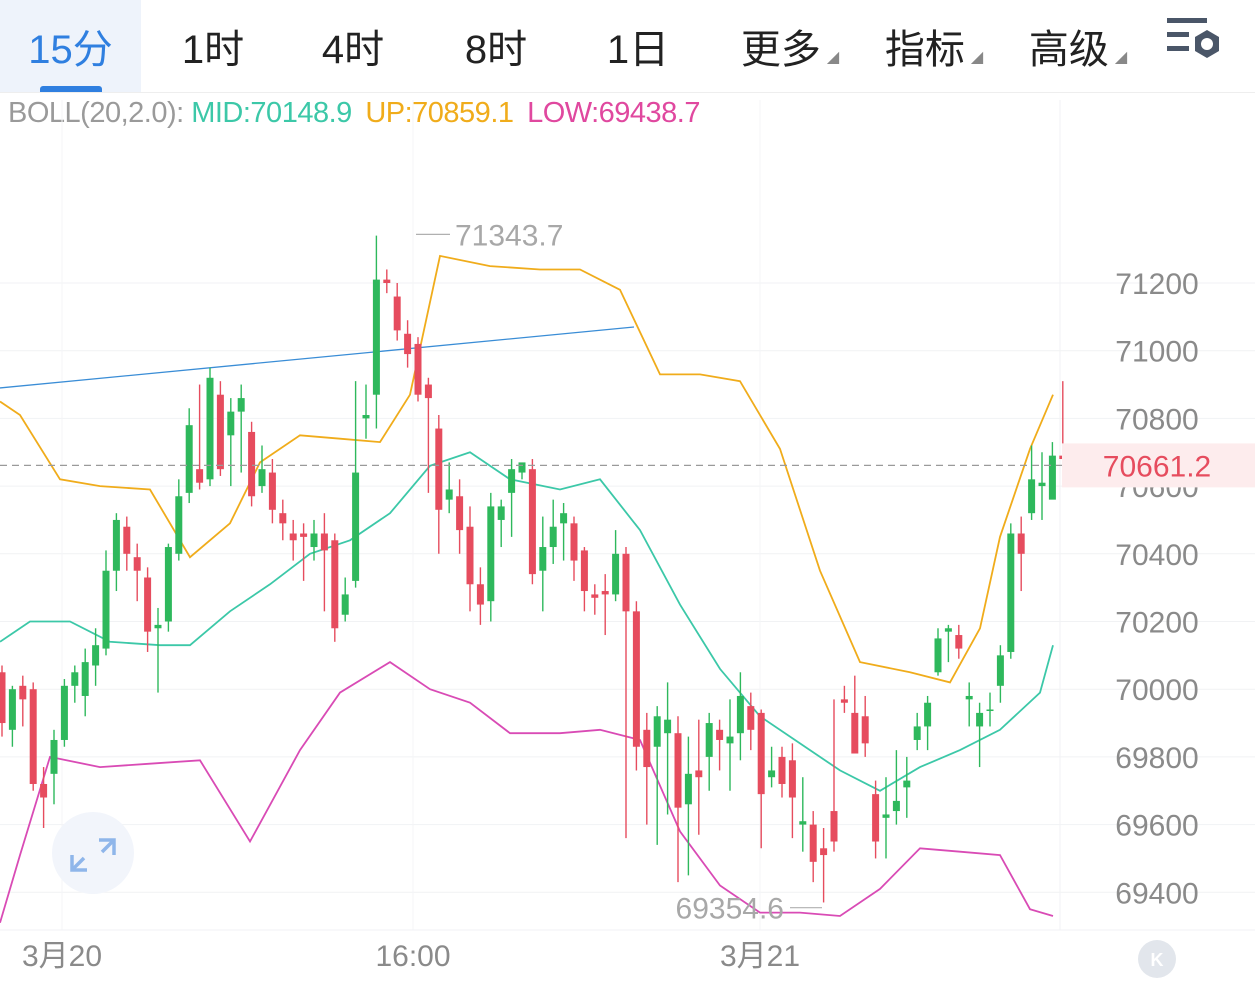 The height and width of the screenshot is (983, 1255). What do you see at coordinates (93, 853) in the screenshot?
I see `fullscreen-button` at bounding box center [93, 853].